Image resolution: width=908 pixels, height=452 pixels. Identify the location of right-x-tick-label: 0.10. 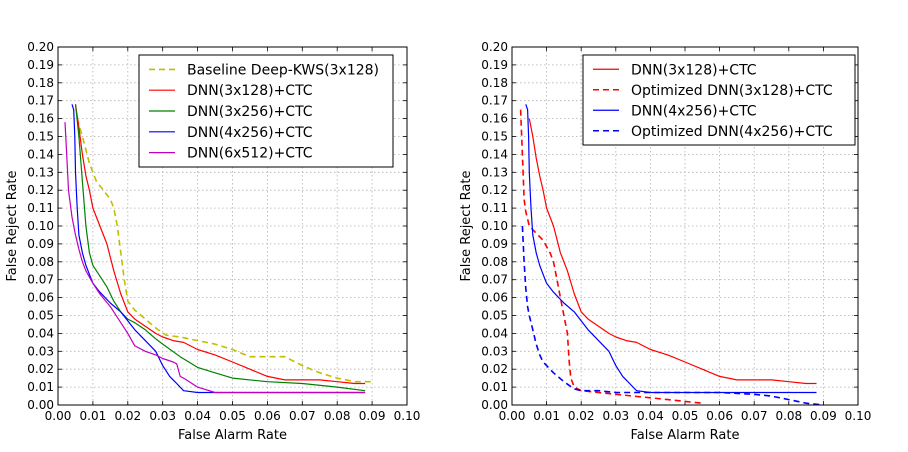
(858, 416).